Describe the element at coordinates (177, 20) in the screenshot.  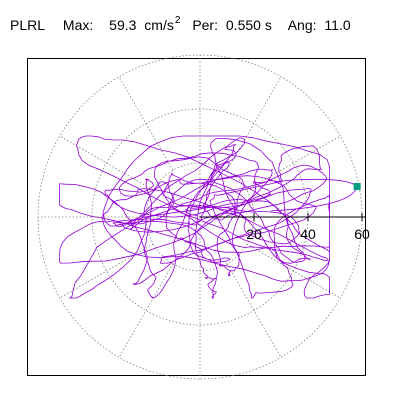
I see `max-unit-exponent: 2` at that location.